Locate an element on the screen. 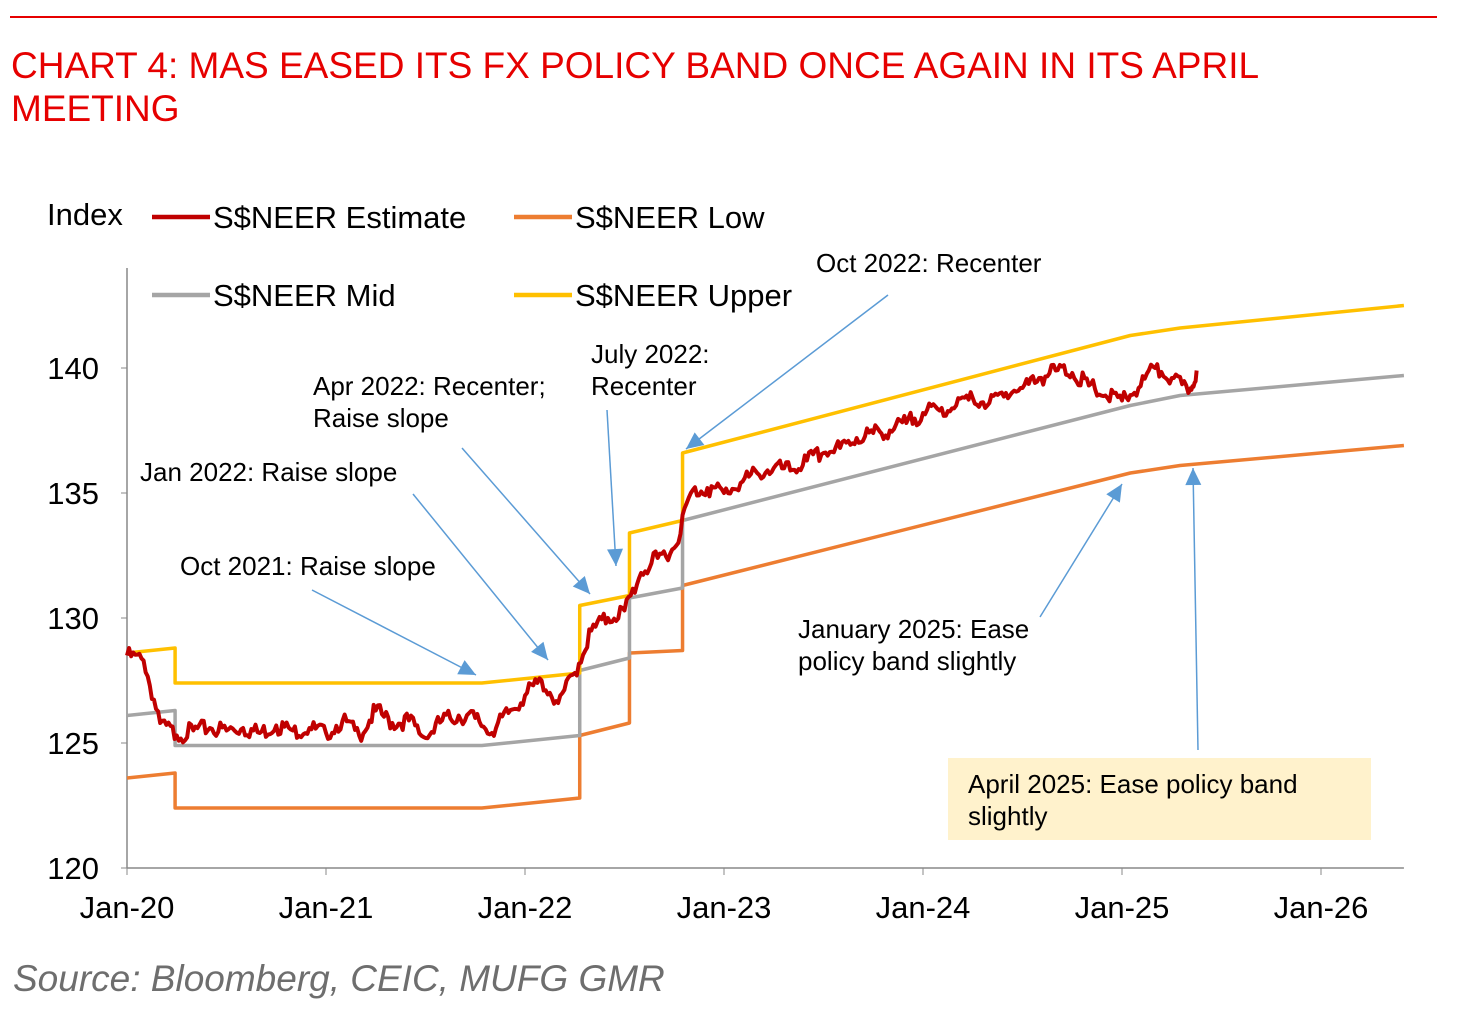 The image size is (1459, 1009). annotation-line: policy band slightly is located at coordinates (907, 661).